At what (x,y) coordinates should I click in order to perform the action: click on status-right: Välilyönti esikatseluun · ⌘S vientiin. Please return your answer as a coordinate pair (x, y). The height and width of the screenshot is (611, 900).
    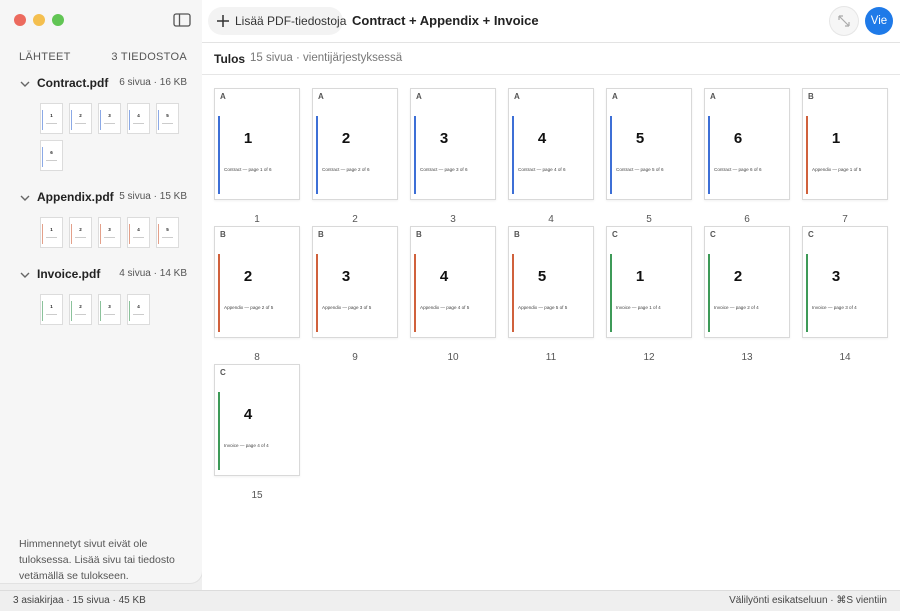
    Looking at the image, I should click on (808, 600).